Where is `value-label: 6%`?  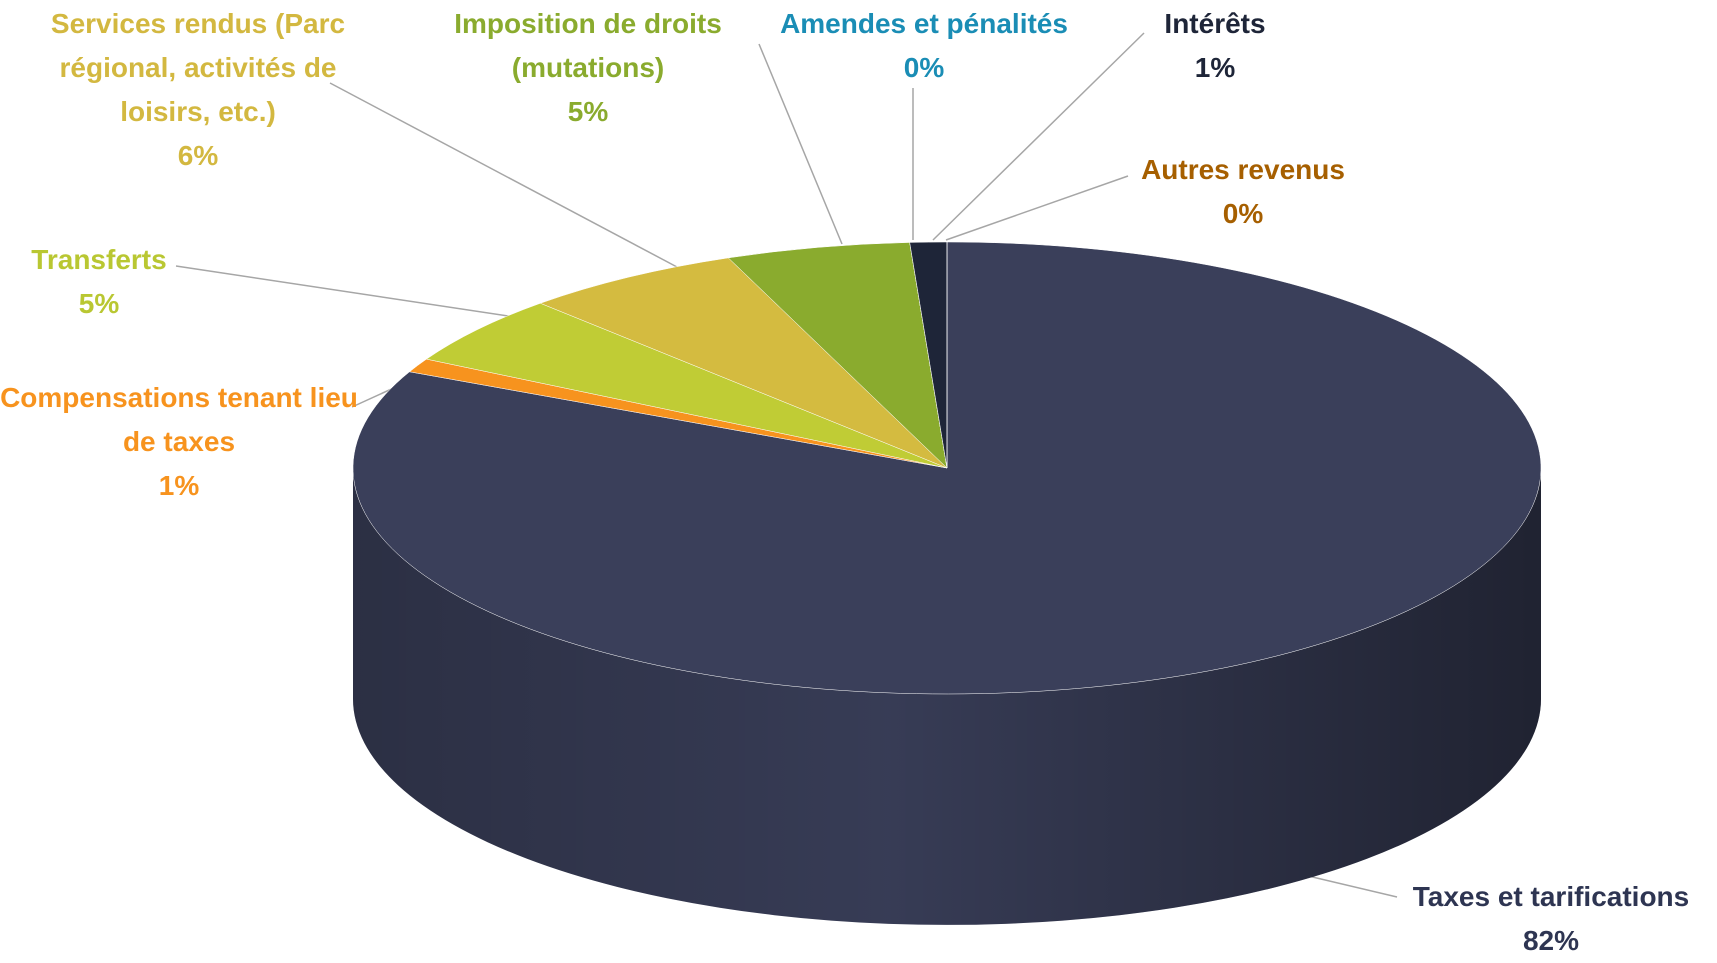
value-label: 6% is located at coordinates (198, 155).